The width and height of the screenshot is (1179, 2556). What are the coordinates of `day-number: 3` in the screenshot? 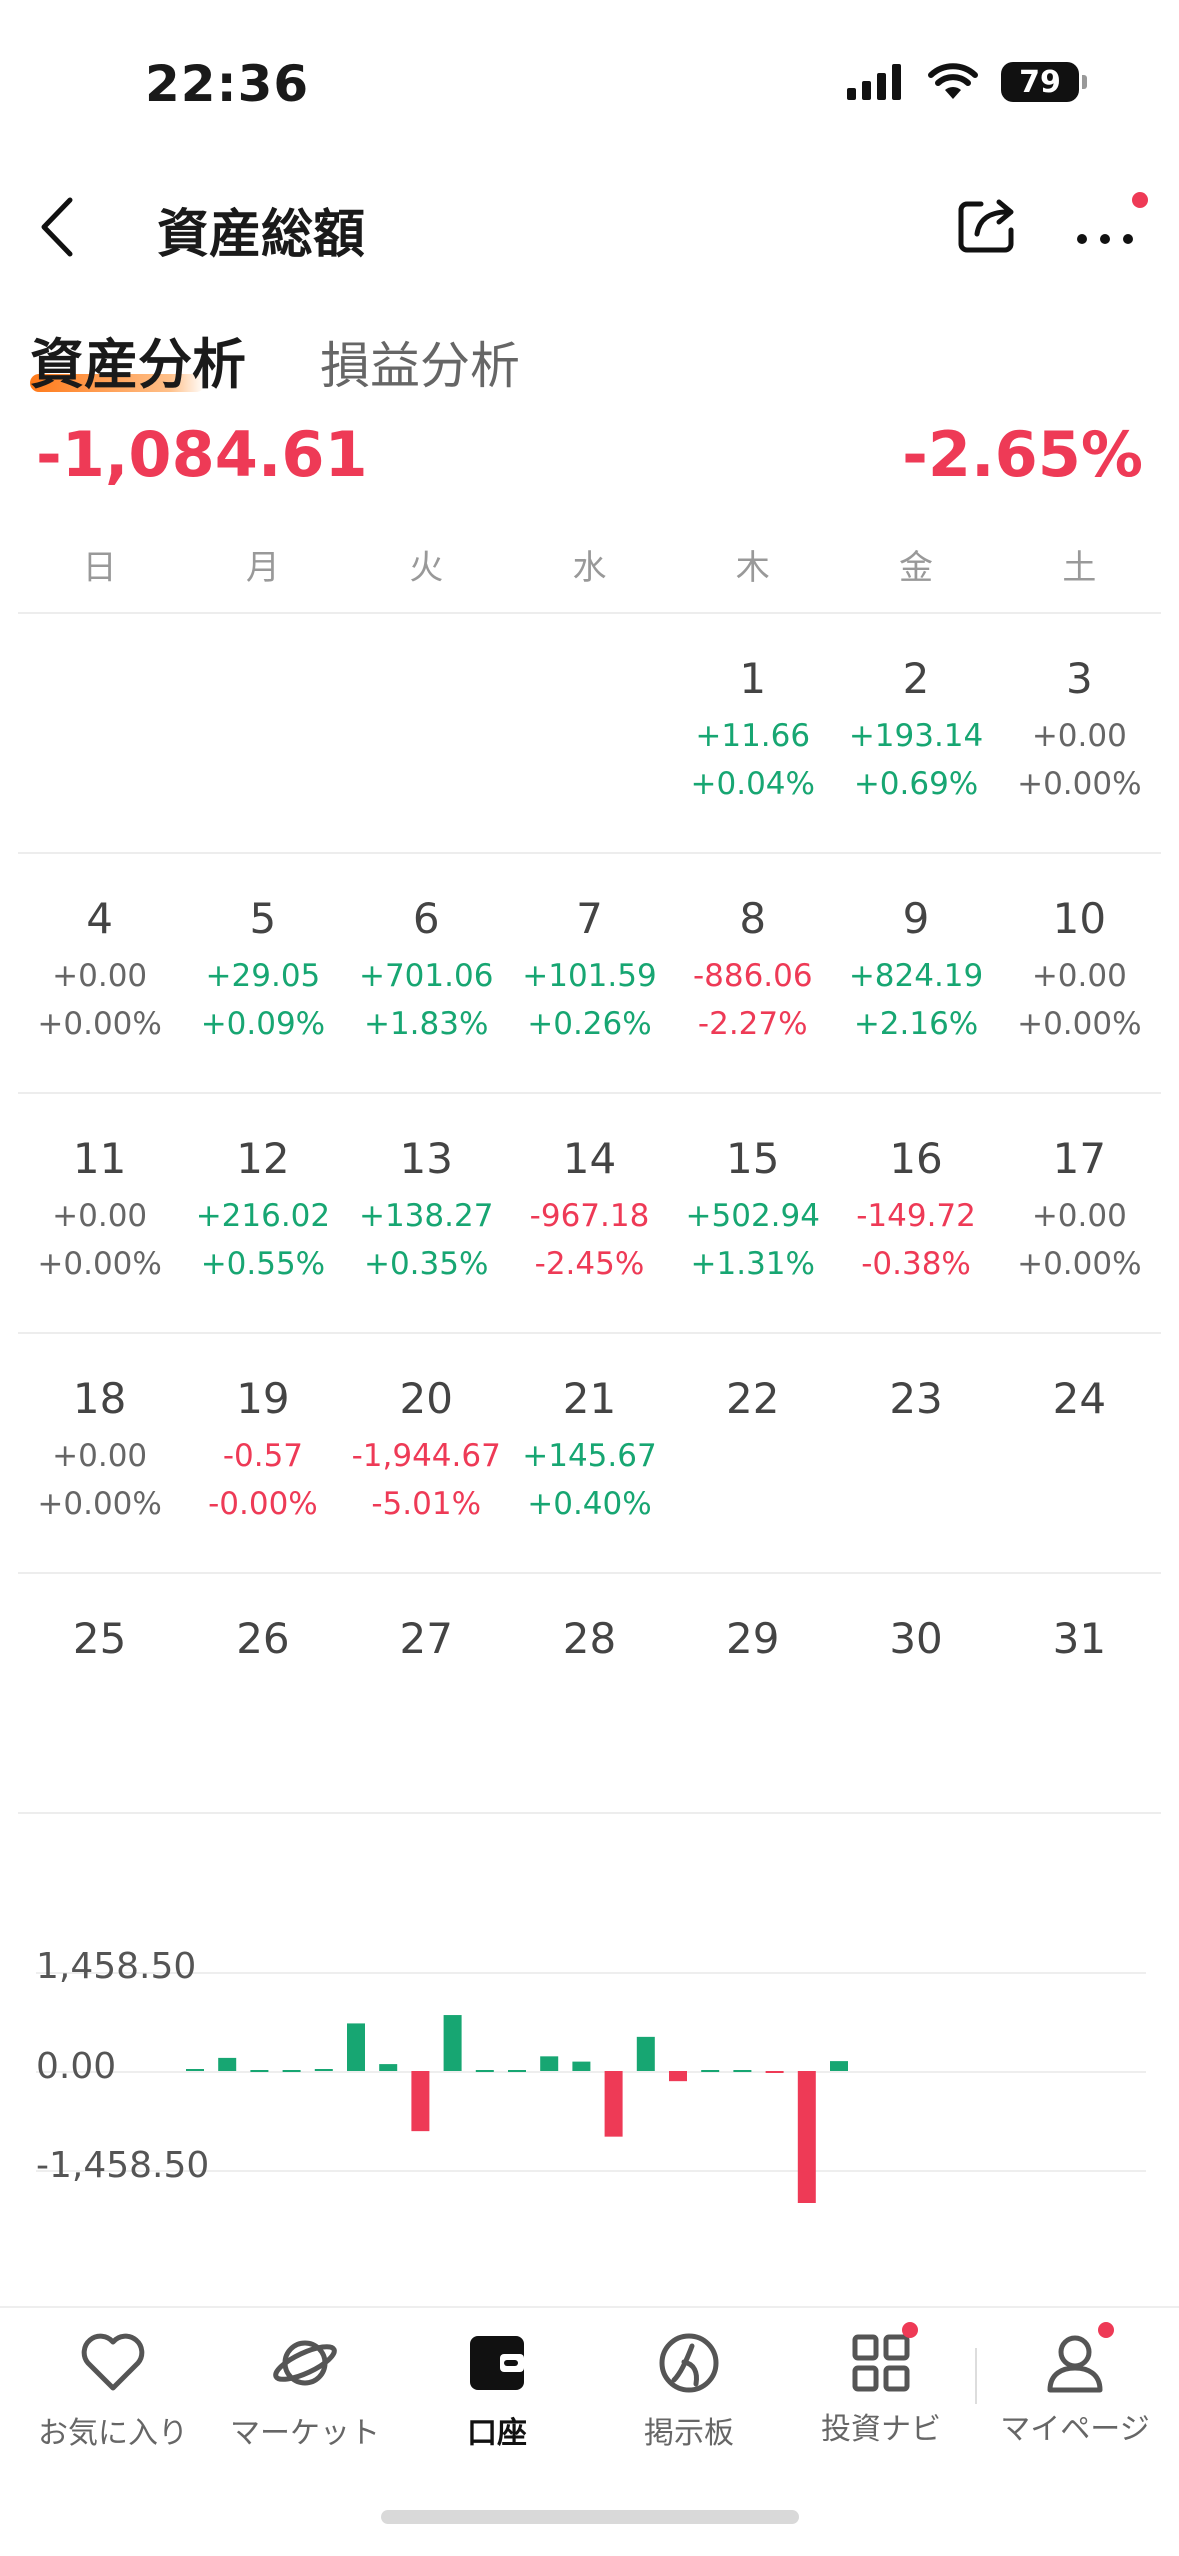 It's located at (1079, 678).